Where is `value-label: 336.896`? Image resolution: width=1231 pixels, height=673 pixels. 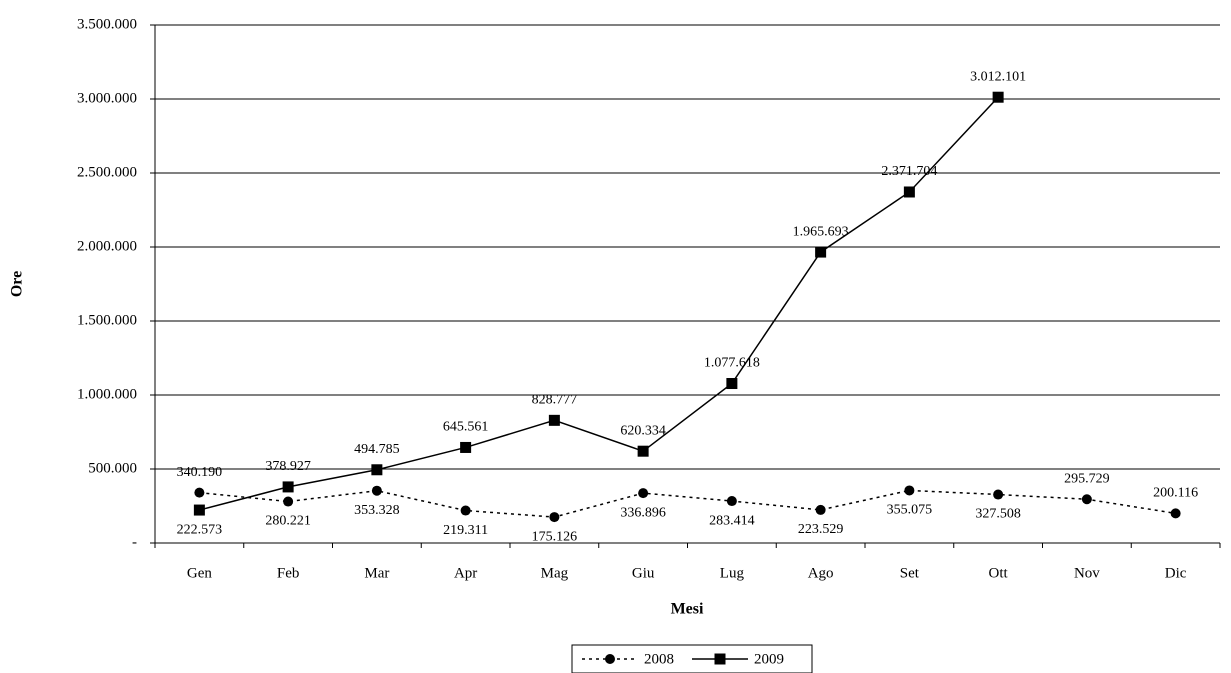 value-label: 336.896 is located at coordinates (643, 512).